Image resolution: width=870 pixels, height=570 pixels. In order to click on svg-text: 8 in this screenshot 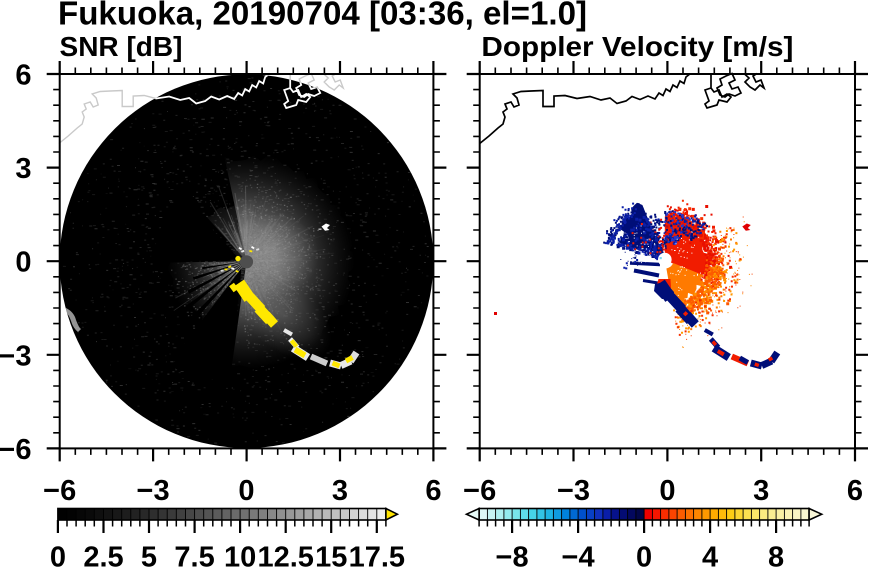, I will do `click(776, 556)`.